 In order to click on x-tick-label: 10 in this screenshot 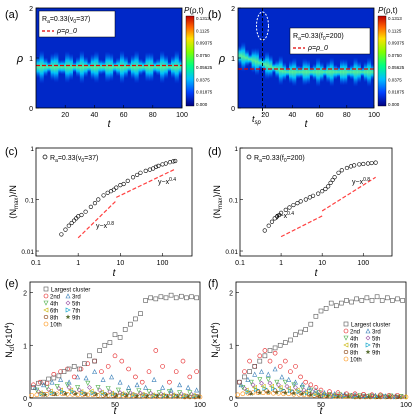, I will do `click(120, 263)`.